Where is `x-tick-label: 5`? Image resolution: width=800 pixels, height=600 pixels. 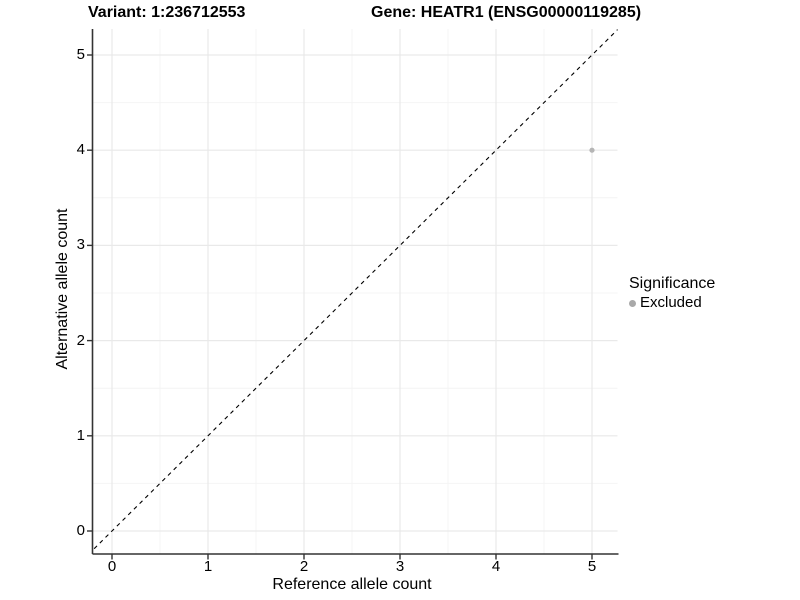
x-tick-label: 5 is located at coordinates (592, 566).